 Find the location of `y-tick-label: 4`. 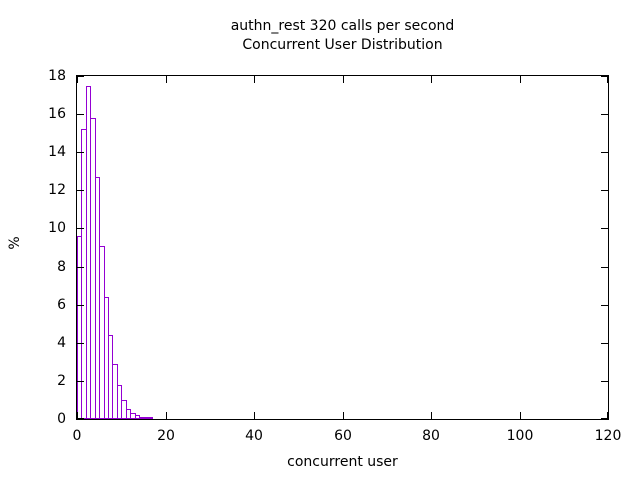

y-tick-label: 4 is located at coordinates (61, 343).